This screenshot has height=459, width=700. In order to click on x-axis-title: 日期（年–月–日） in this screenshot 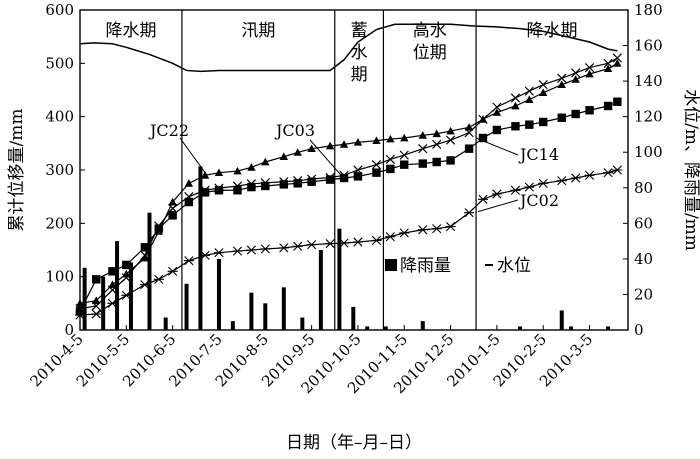, I will do `click(354, 443)`.